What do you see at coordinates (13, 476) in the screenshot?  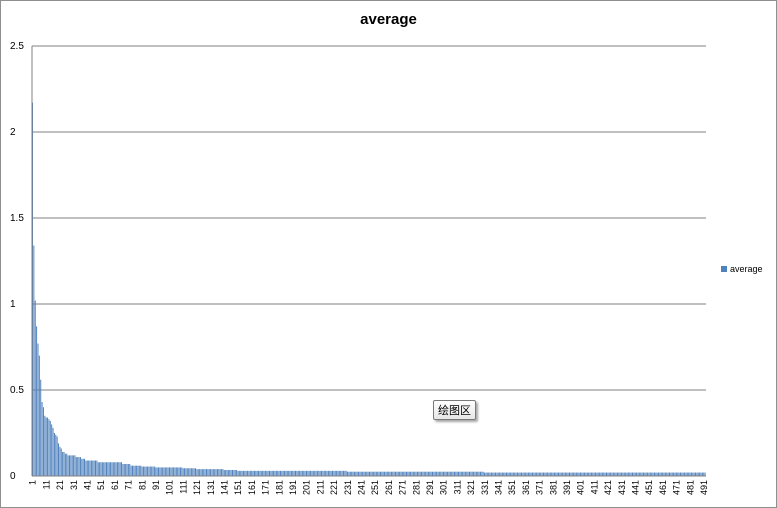 I see `y-tick-label: 0` at bounding box center [13, 476].